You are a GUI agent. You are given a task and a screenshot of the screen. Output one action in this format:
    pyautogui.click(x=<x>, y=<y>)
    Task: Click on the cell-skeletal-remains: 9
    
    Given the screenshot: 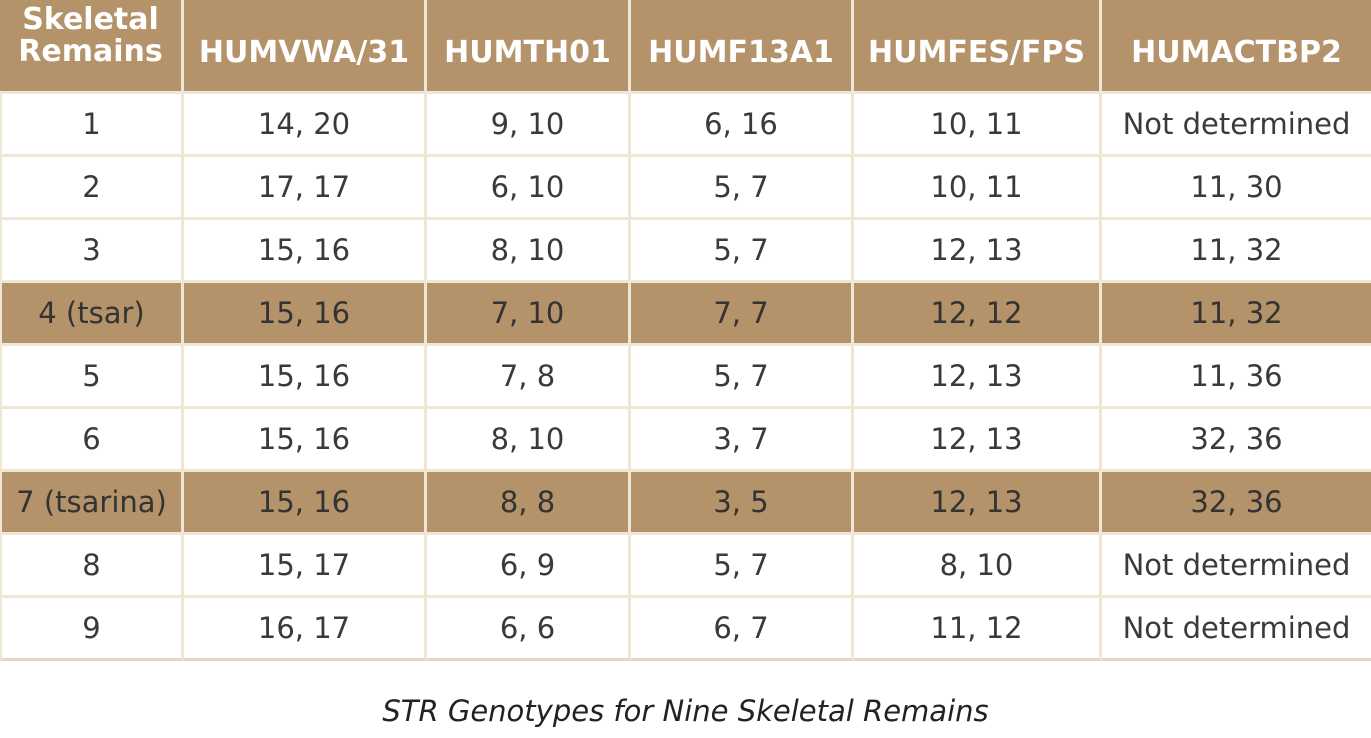 What is the action you would take?
    pyautogui.click(x=92, y=629)
    